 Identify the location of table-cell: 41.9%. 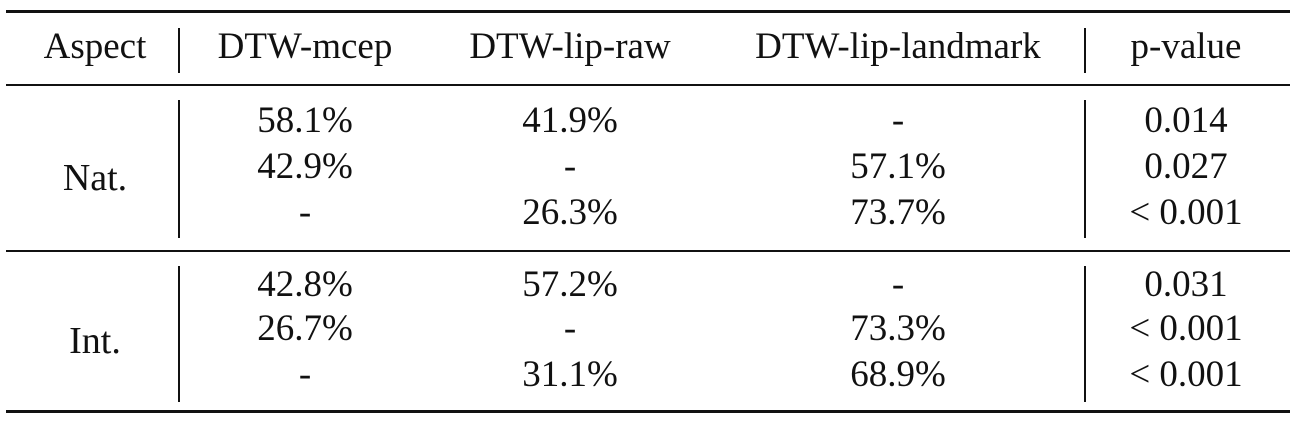
(570, 120).